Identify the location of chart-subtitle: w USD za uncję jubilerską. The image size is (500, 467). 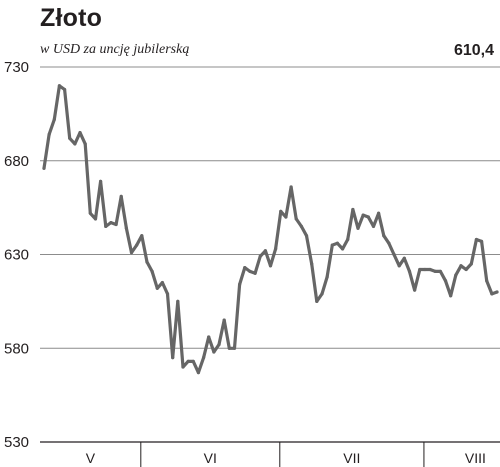
(115, 49).